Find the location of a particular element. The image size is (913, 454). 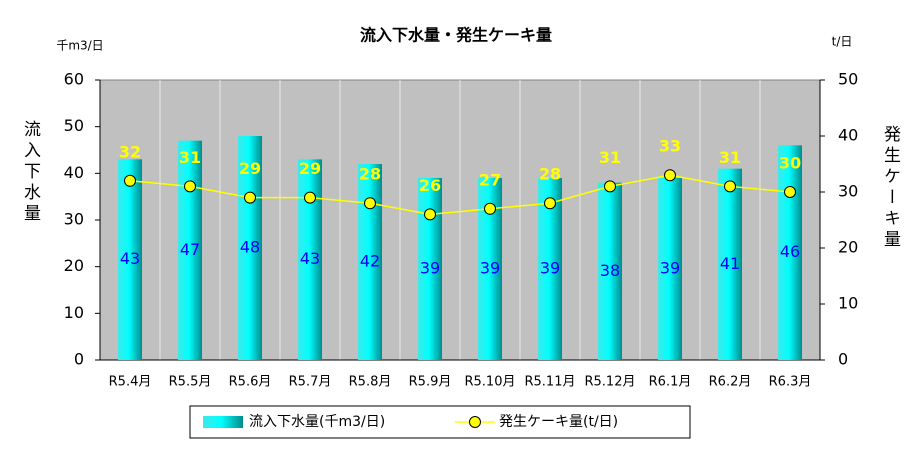

x-tick-label: R5.6月 is located at coordinates (250, 382).